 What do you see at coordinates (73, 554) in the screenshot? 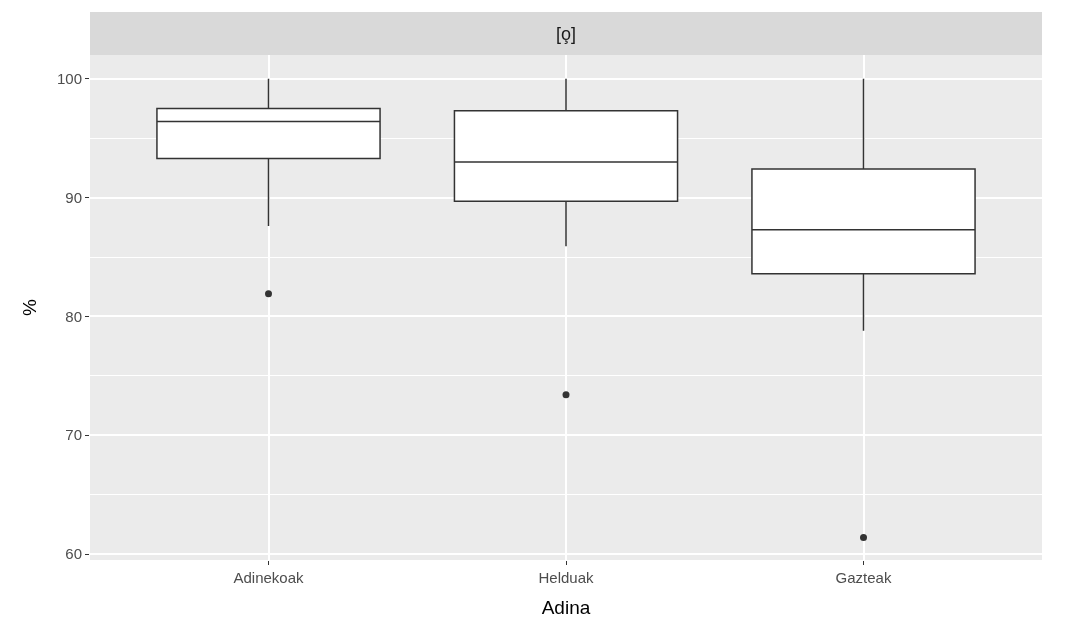
I see `y-tick-label: 60` at bounding box center [73, 554].